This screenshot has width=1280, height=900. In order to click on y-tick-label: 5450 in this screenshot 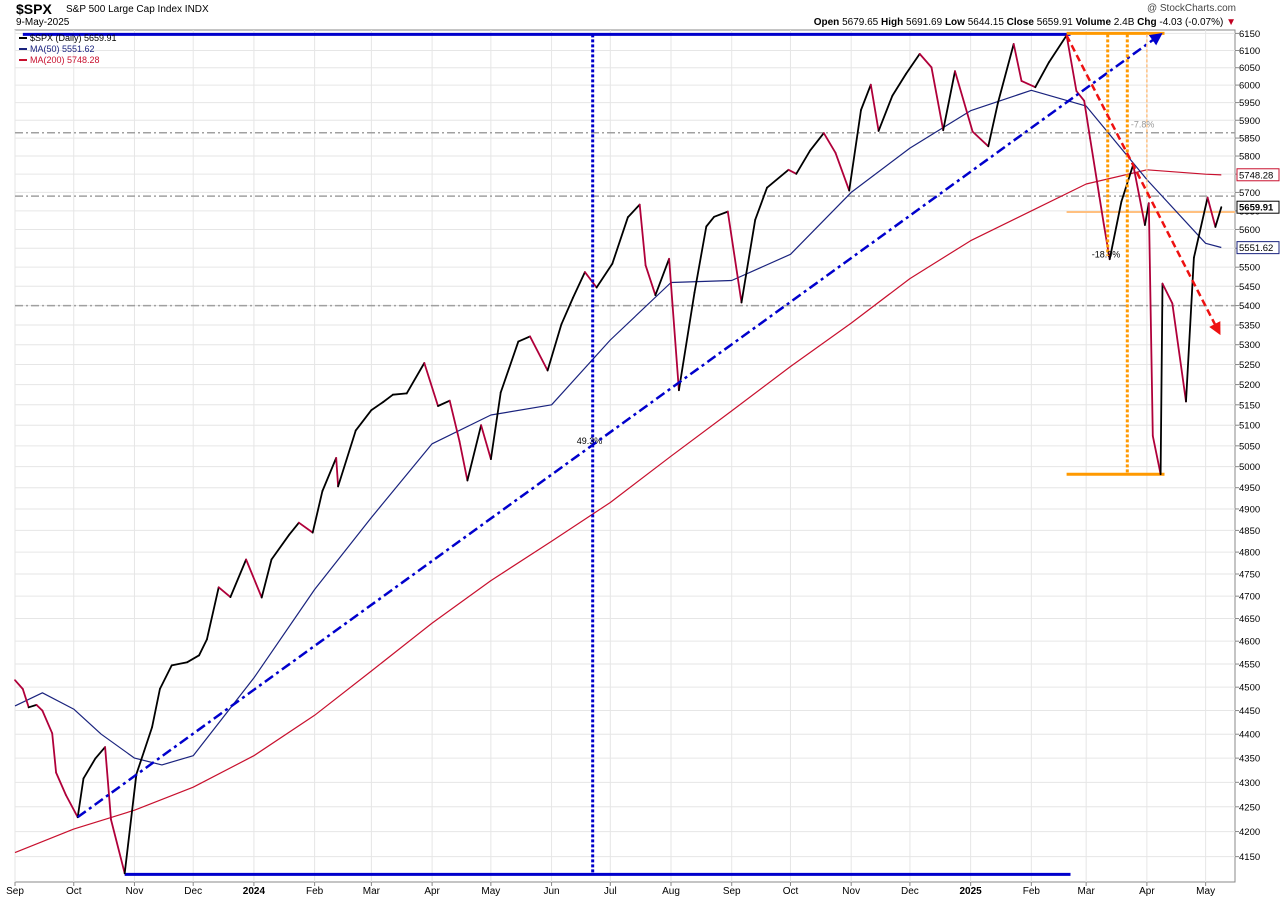, I will do `click(1249, 287)`.